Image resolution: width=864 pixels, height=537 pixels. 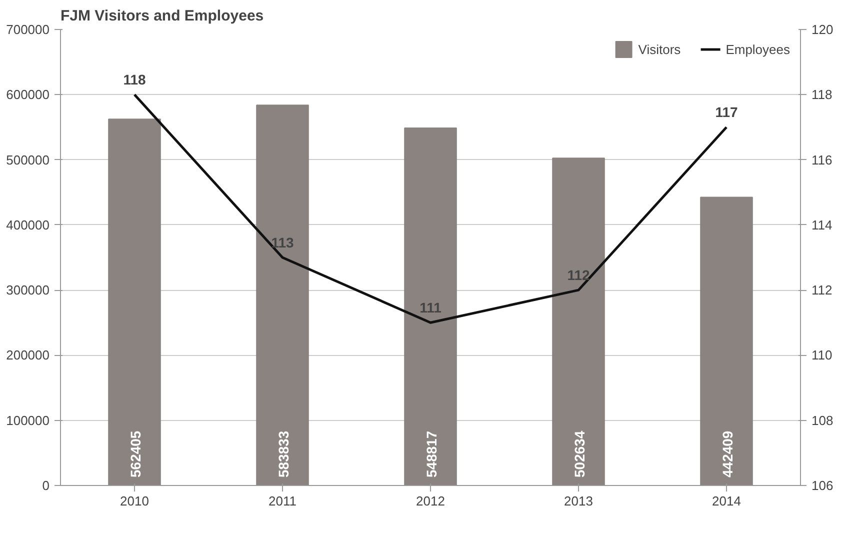 What do you see at coordinates (758, 49) in the screenshot?
I see `legend-label: Employees` at bounding box center [758, 49].